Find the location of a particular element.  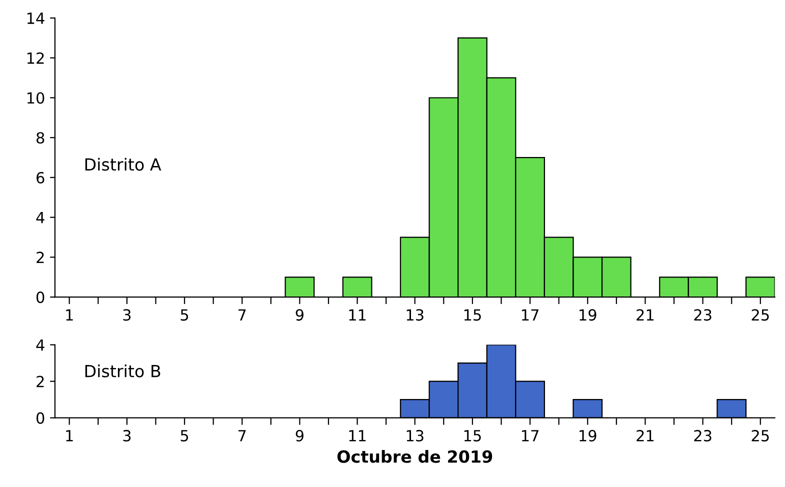

y-tick-label: 6 is located at coordinates (40, 178).